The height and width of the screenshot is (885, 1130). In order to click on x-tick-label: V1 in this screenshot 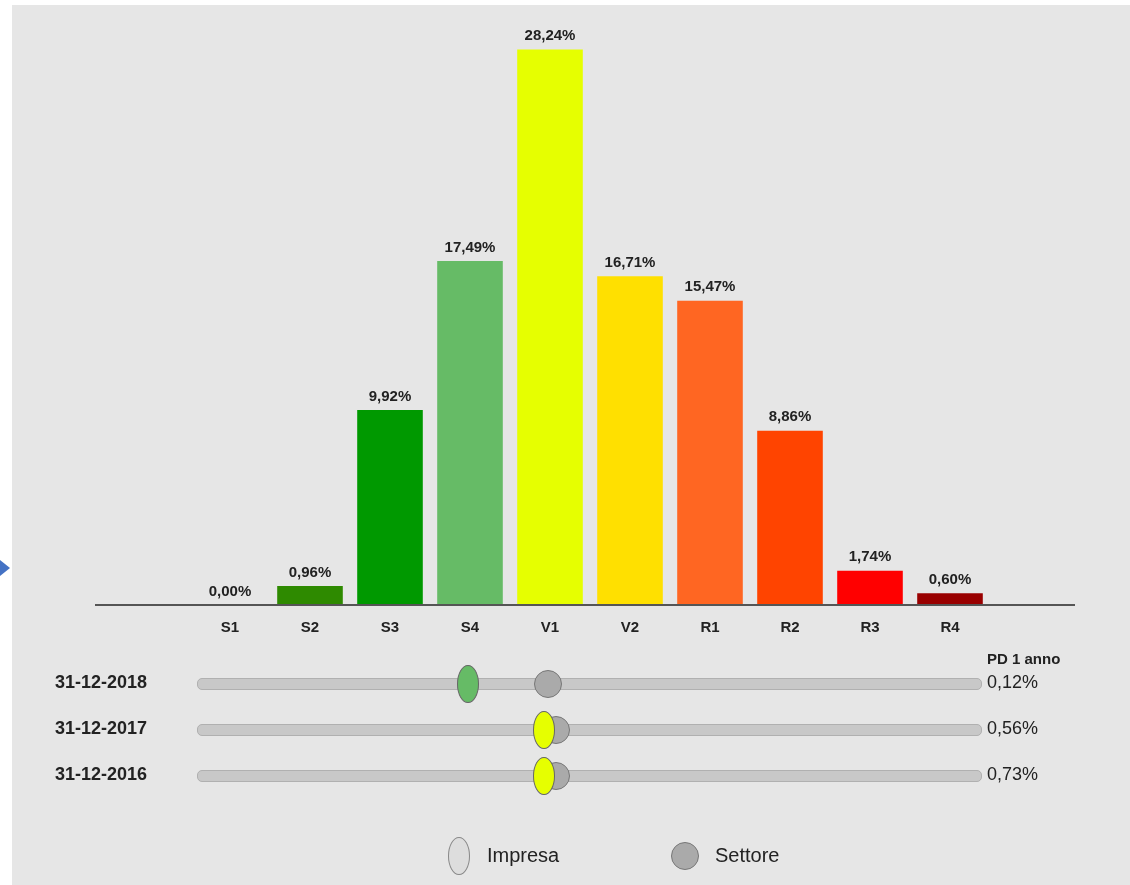, I will do `click(550, 627)`.